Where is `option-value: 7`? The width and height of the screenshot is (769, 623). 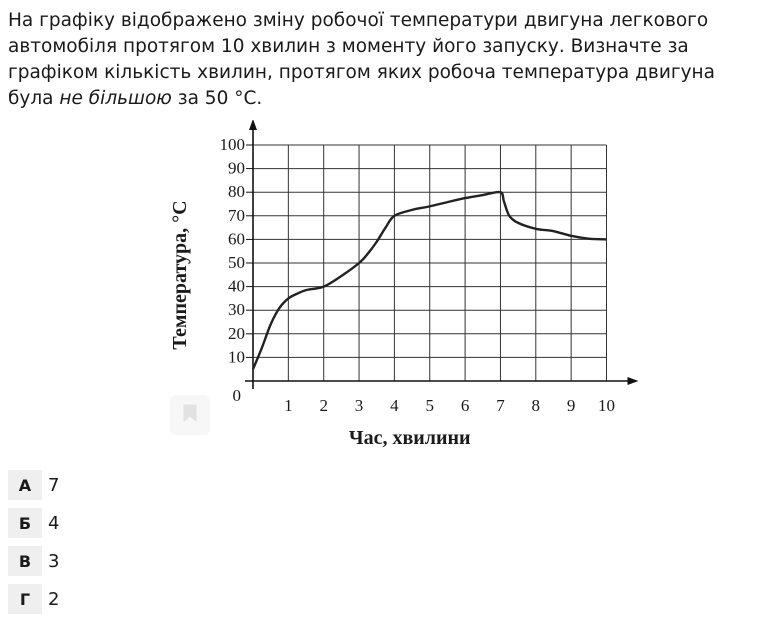 option-value: 7 is located at coordinates (54, 485).